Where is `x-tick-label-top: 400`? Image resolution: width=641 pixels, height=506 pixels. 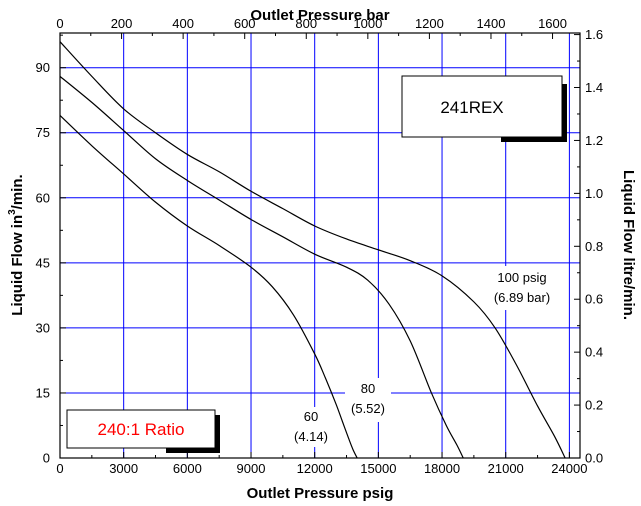 x-tick-label-top: 400 is located at coordinates (183, 23).